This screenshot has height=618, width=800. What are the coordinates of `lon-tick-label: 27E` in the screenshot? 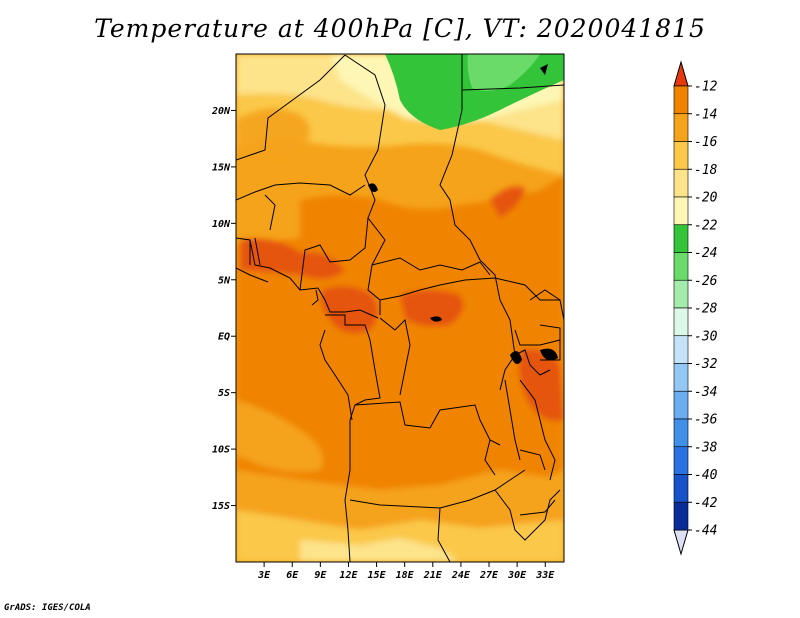 It's located at (489, 575).